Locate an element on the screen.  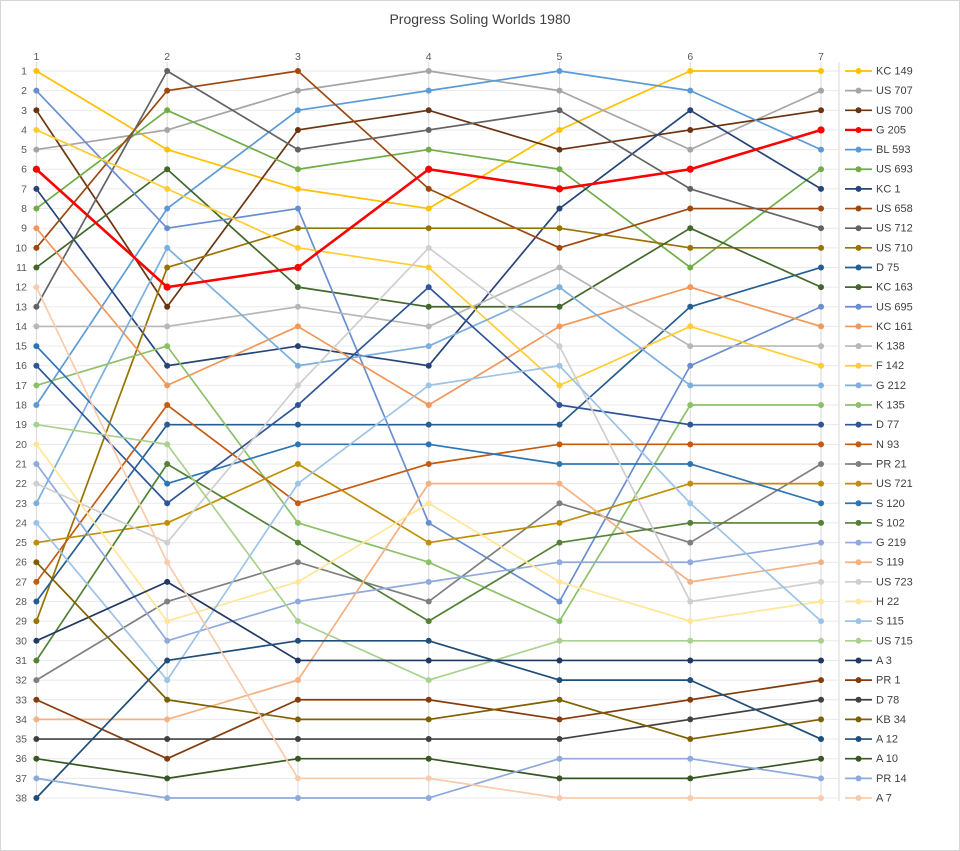
legend-item-us-723: US 723 is located at coordinates (879, 582).